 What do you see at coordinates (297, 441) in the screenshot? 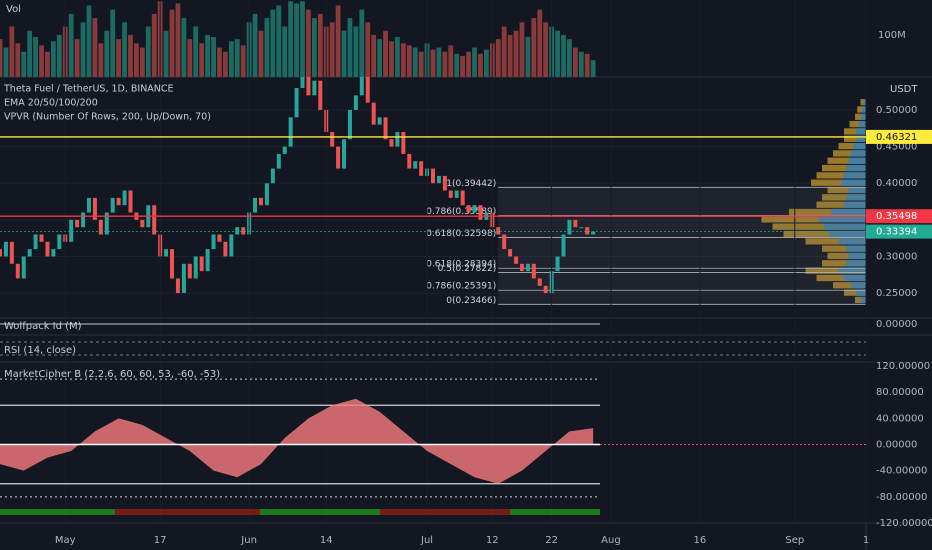
I see `wave-area` at bounding box center [297, 441].